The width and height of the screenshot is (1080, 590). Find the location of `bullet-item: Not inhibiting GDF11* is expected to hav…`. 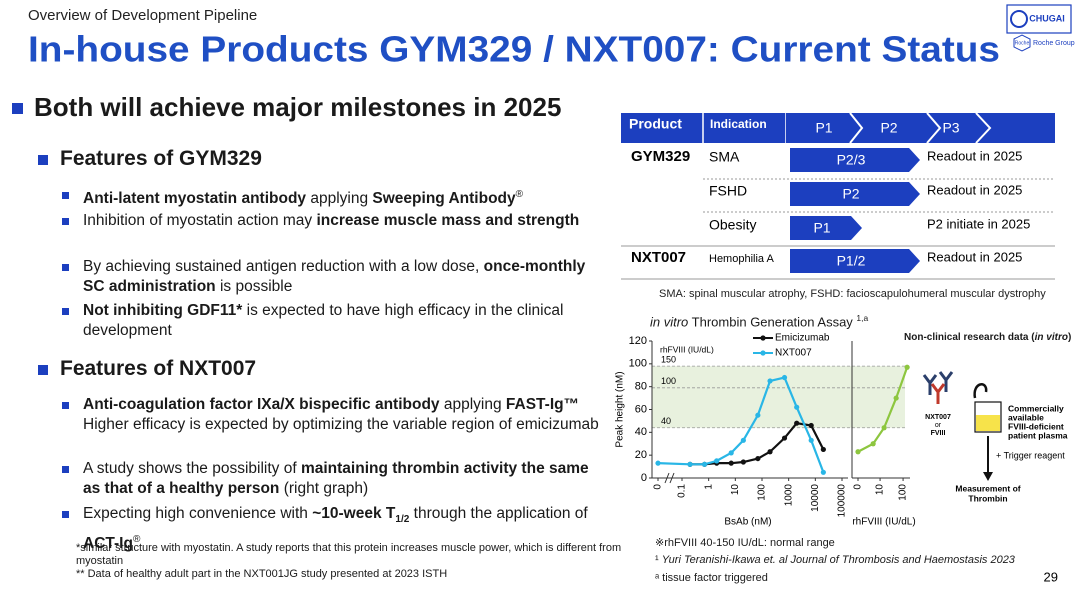

bullet-item: Not inhibiting GDF11* is expected to hav… is located at coordinates (345, 321).